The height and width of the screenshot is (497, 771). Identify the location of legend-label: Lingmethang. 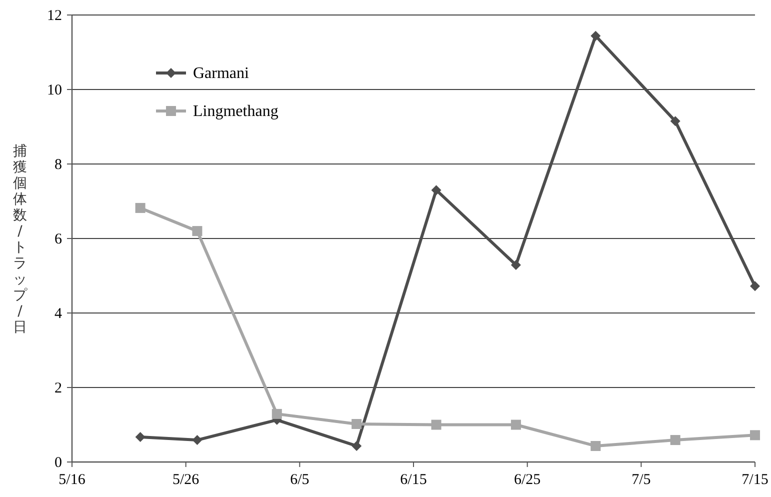
(235, 111).